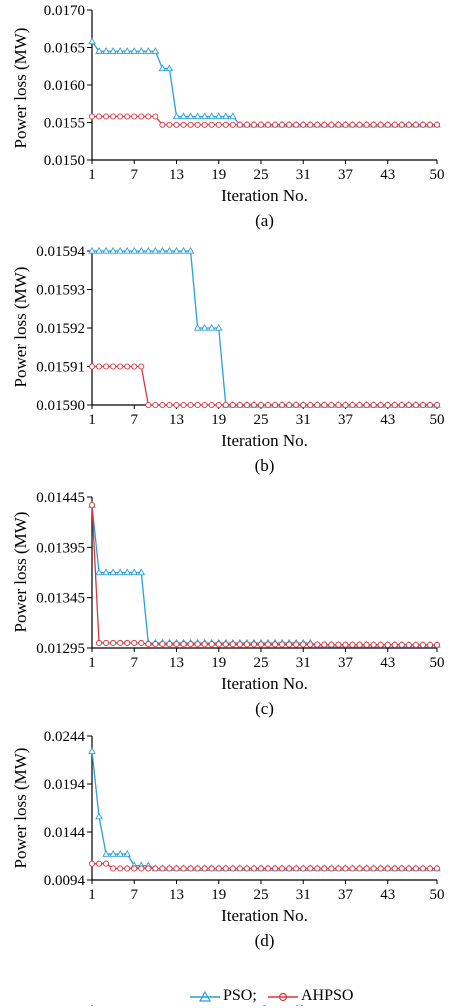 The height and width of the screenshot is (1008, 474). I want to click on panel-b-y-tick-label: 0.01591, so click(60, 368).